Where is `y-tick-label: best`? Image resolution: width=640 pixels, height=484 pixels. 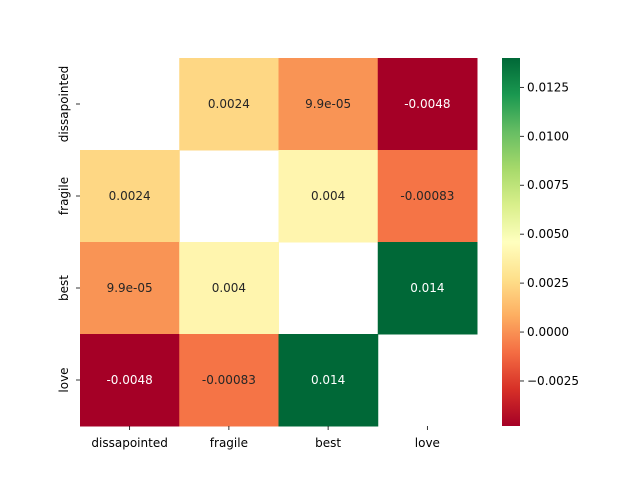 y-tick-label: best is located at coordinates (64, 288).